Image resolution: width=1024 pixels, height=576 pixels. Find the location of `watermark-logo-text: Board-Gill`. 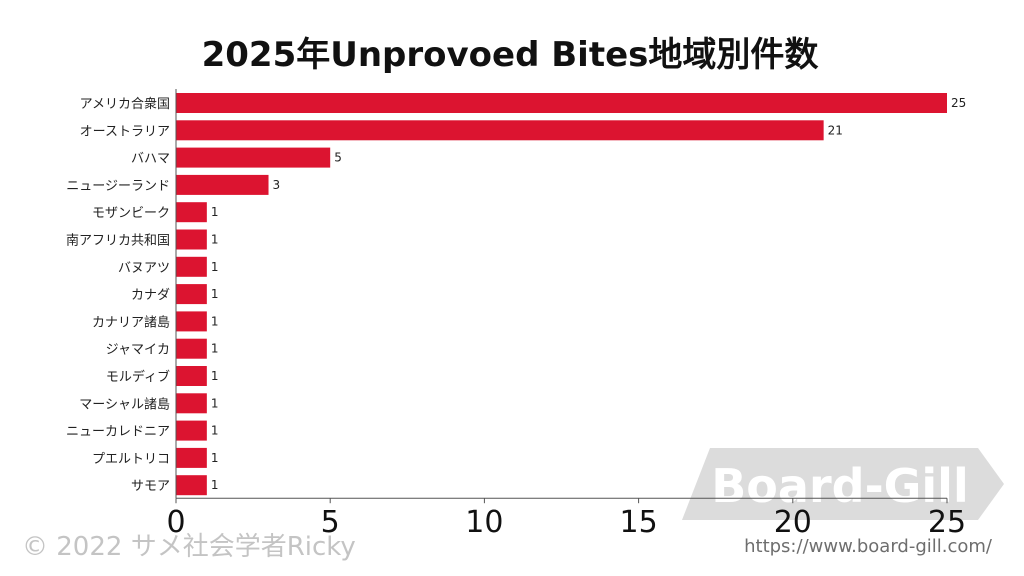

watermark-logo-text: Board-Gill is located at coordinates (839, 486).